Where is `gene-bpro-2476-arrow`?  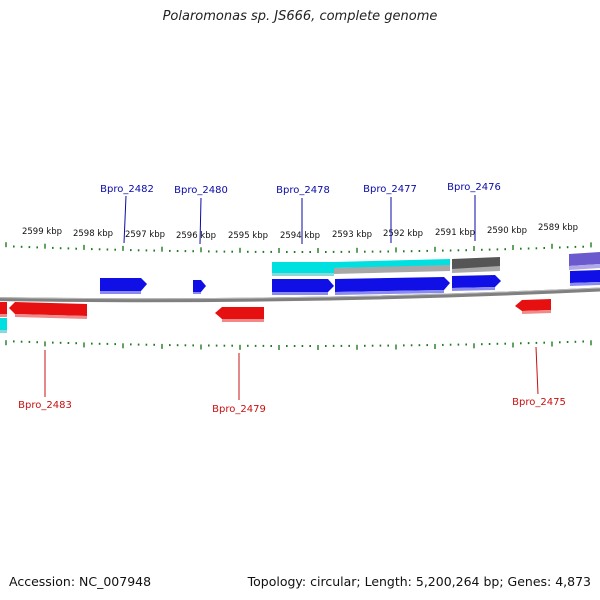 gene-bpro-2476-arrow is located at coordinates (476, 283).